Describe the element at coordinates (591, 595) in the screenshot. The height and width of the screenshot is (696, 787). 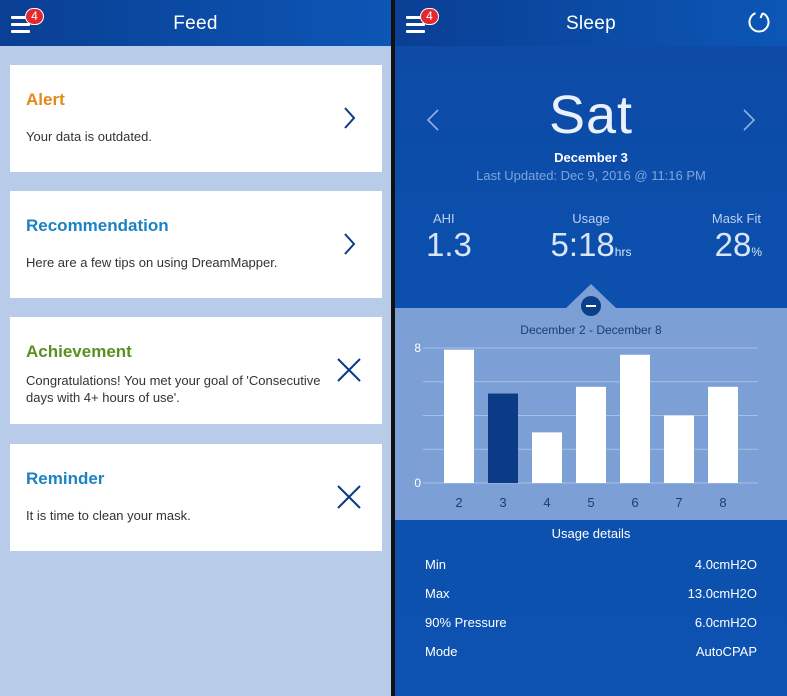
I see `detail-row-max: Max 13.0cmH2O` at that location.